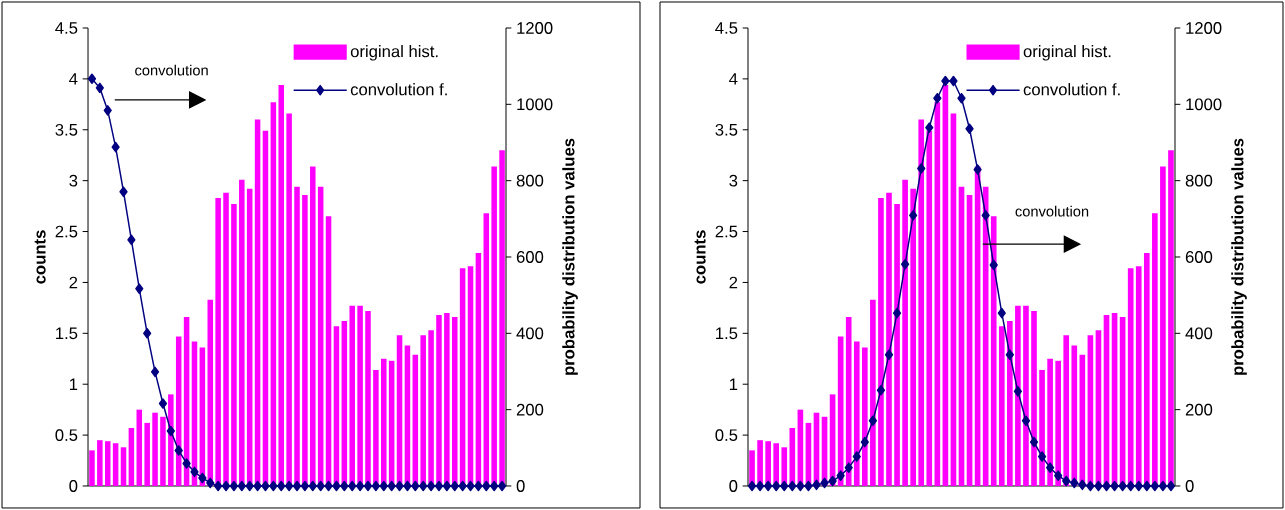 The height and width of the screenshot is (510, 1285). Describe the element at coordinates (1071, 89) in the screenshot. I see `legend-label: convolution f.` at that location.